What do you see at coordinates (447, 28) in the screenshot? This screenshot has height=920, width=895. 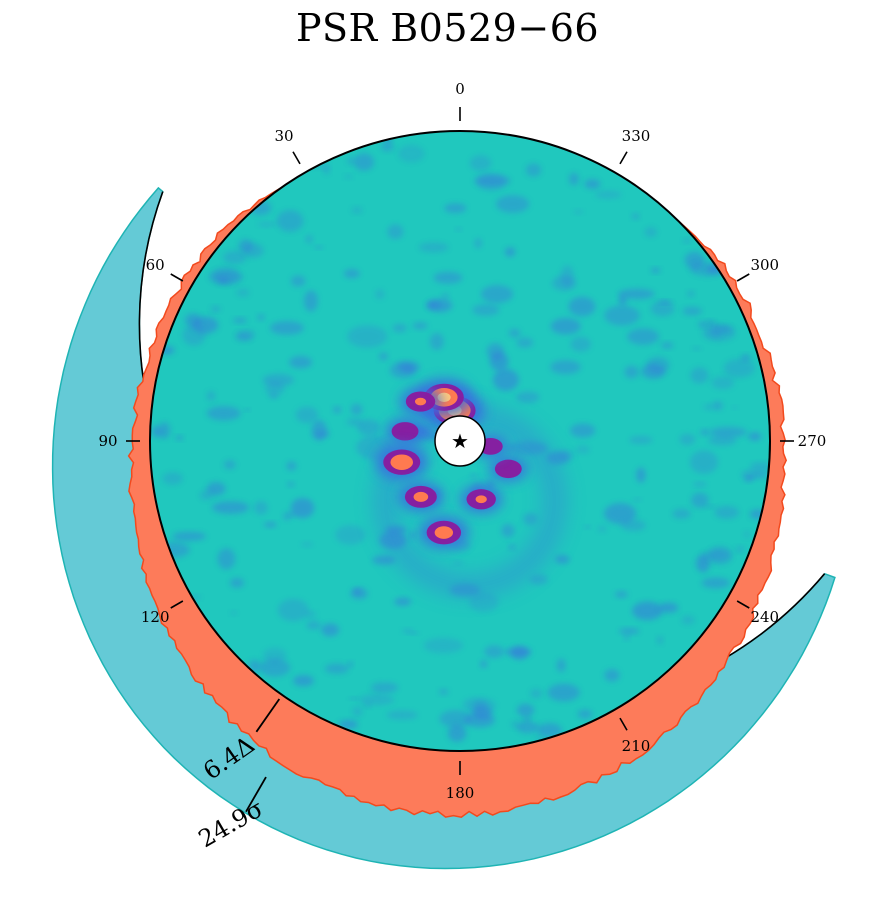 I see `chart-title: PSR B0529−66` at bounding box center [447, 28].